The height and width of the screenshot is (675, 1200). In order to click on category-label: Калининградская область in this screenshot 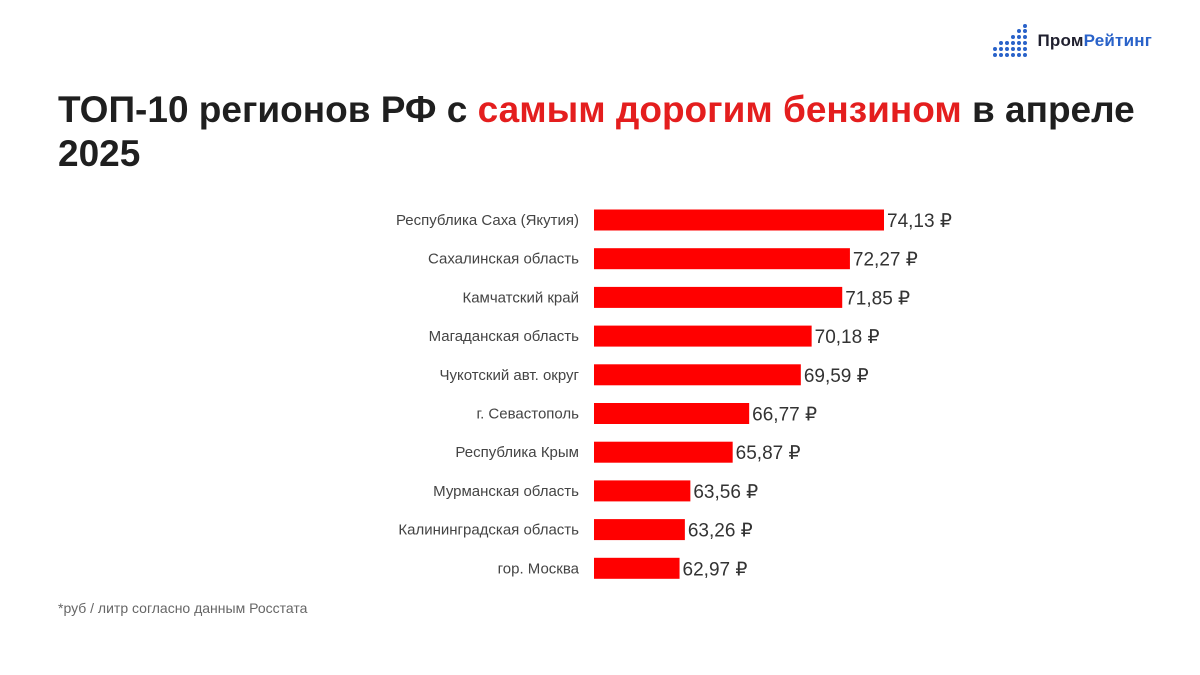, I will do `click(488, 530)`.